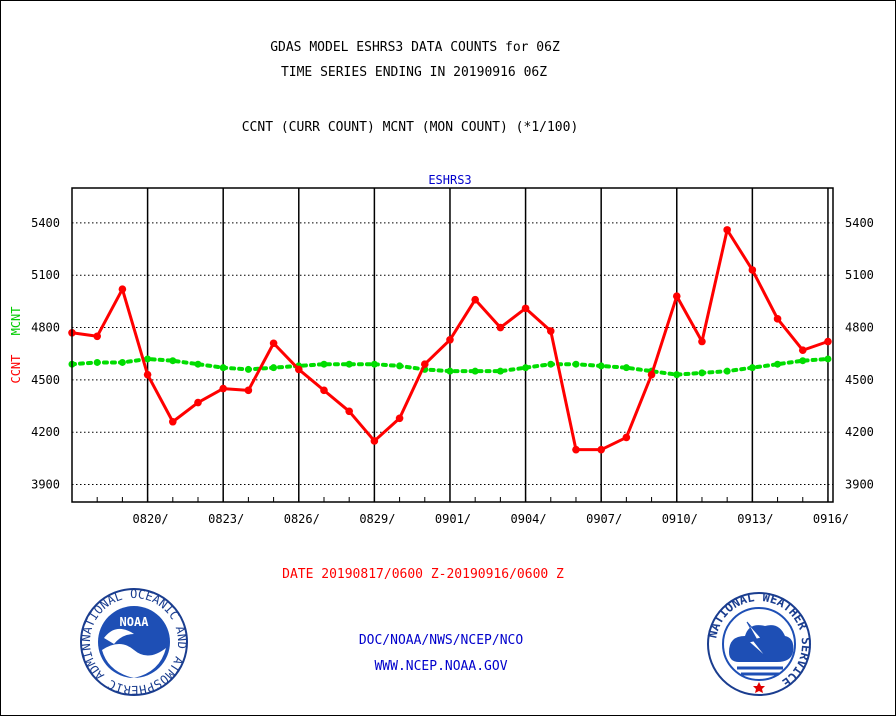 The width and height of the screenshot is (896, 716). Describe the element at coordinates (441, 666) in the screenshot. I see `website-text: WWW.NCEP.NOAA.GOV` at that location.